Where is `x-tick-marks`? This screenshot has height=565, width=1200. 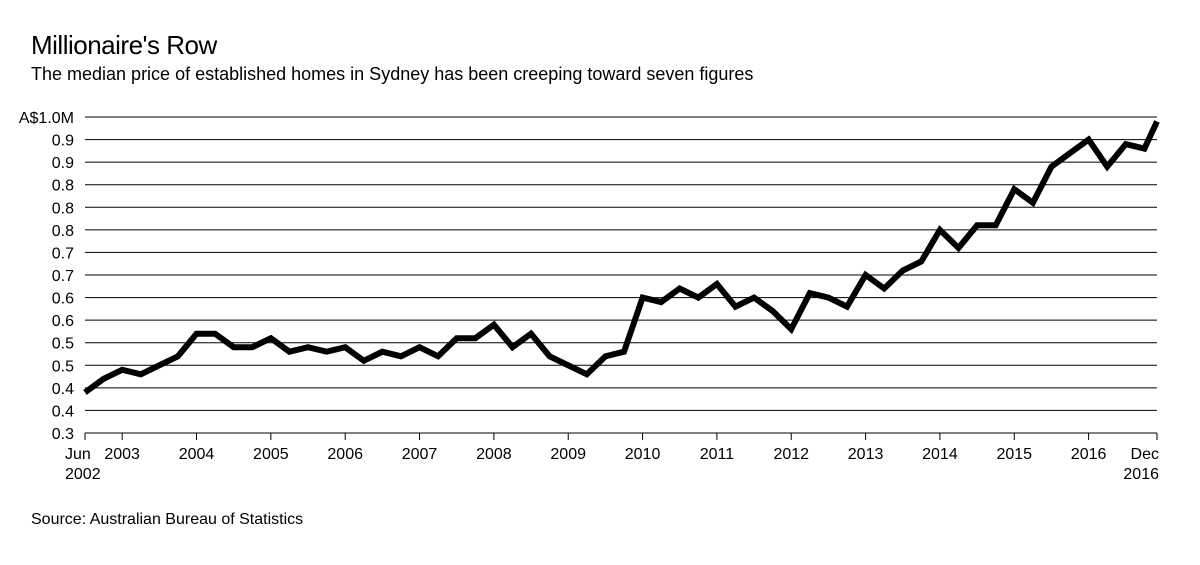
x-tick-marks is located at coordinates (621, 436).